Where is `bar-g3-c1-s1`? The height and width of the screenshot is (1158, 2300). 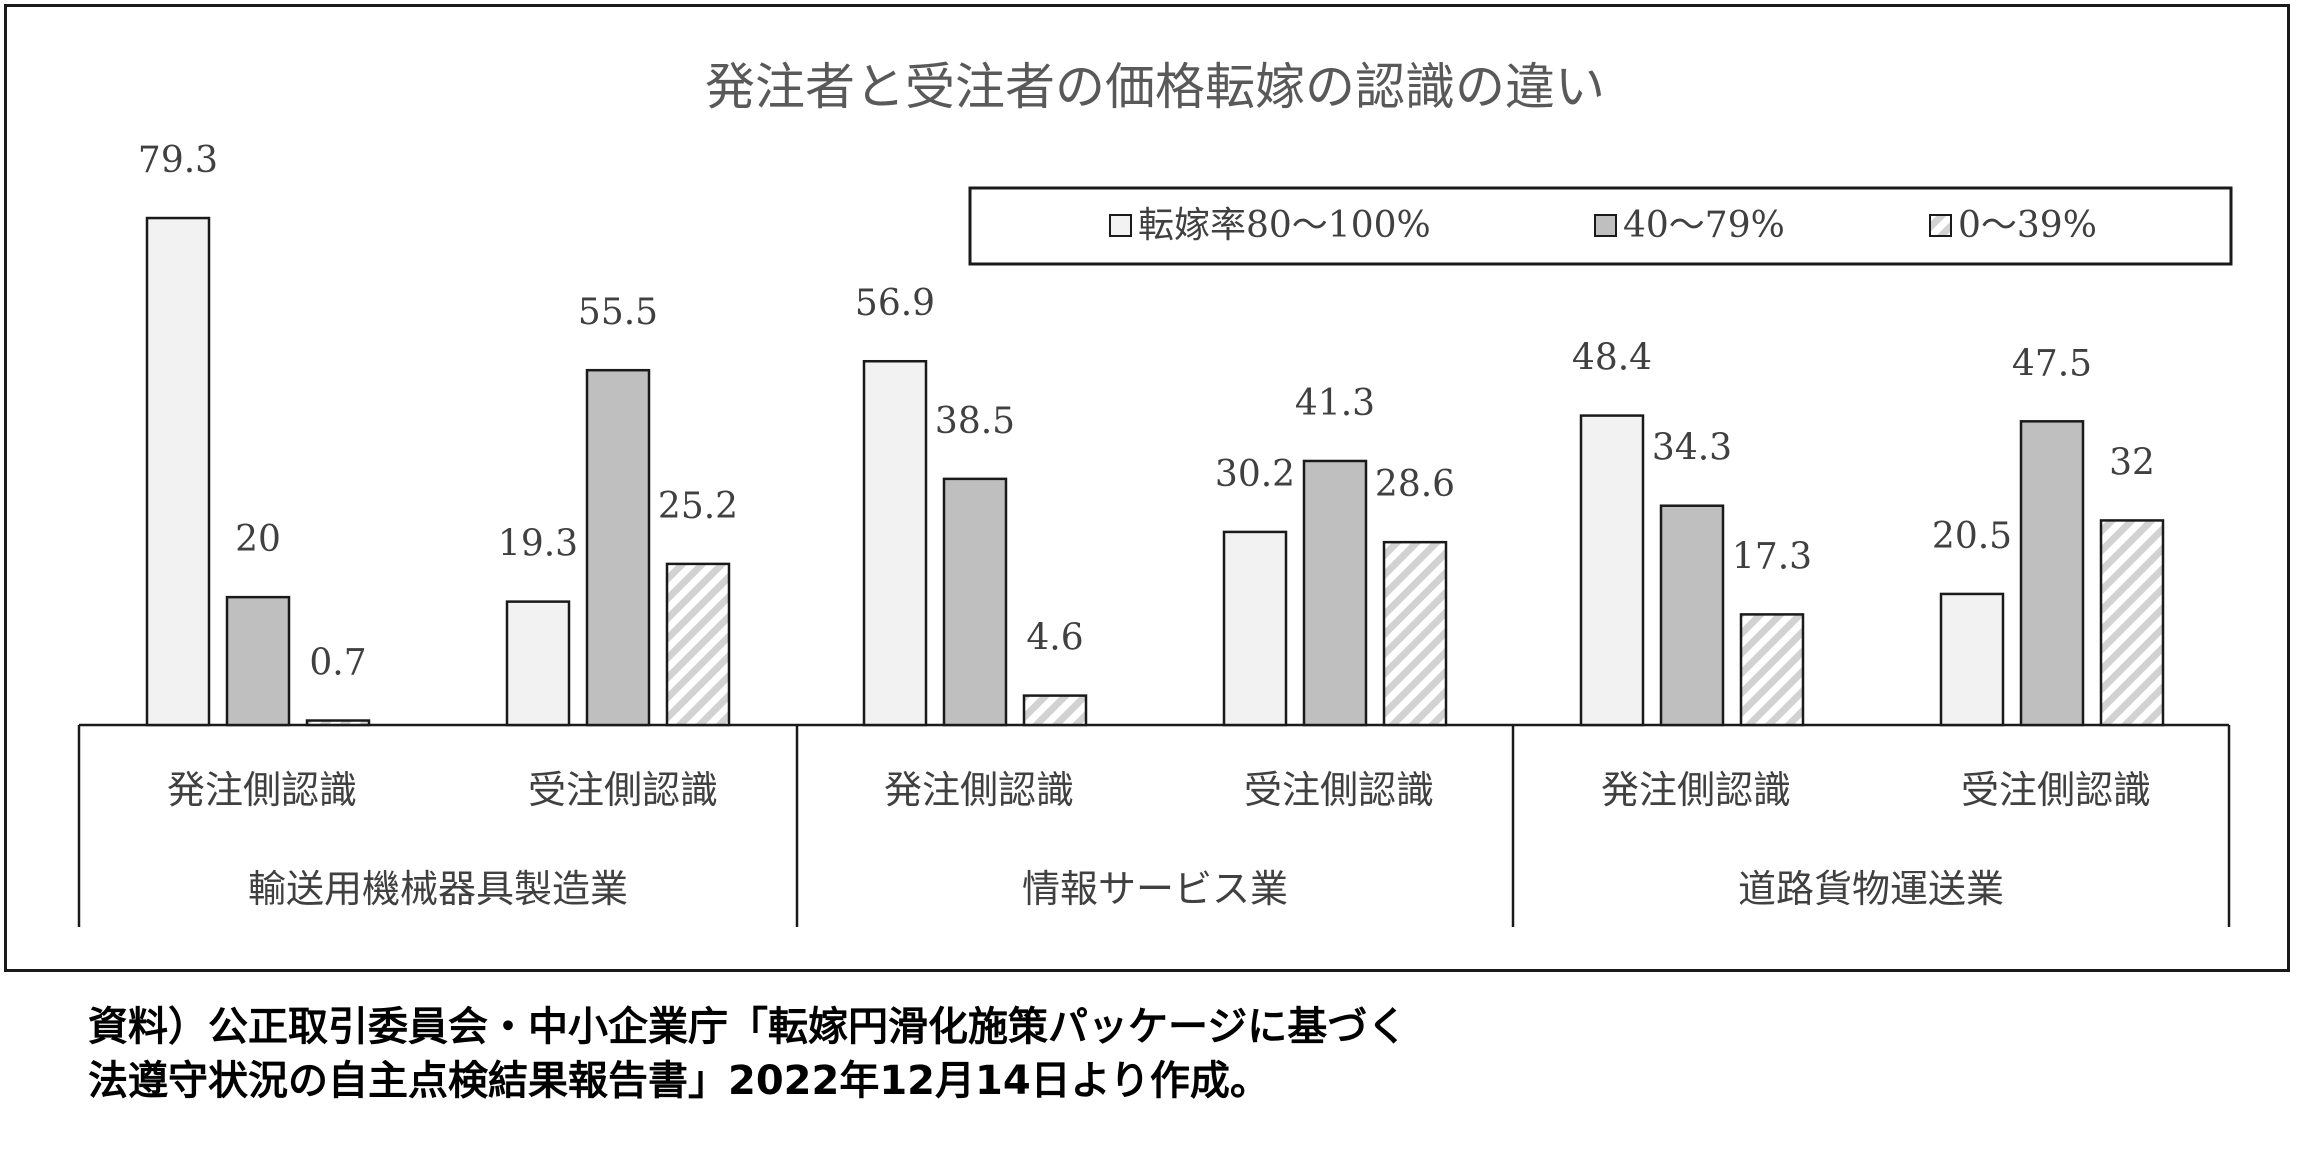 bar-g3-c1-s1 is located at coordinates (1612, 570).